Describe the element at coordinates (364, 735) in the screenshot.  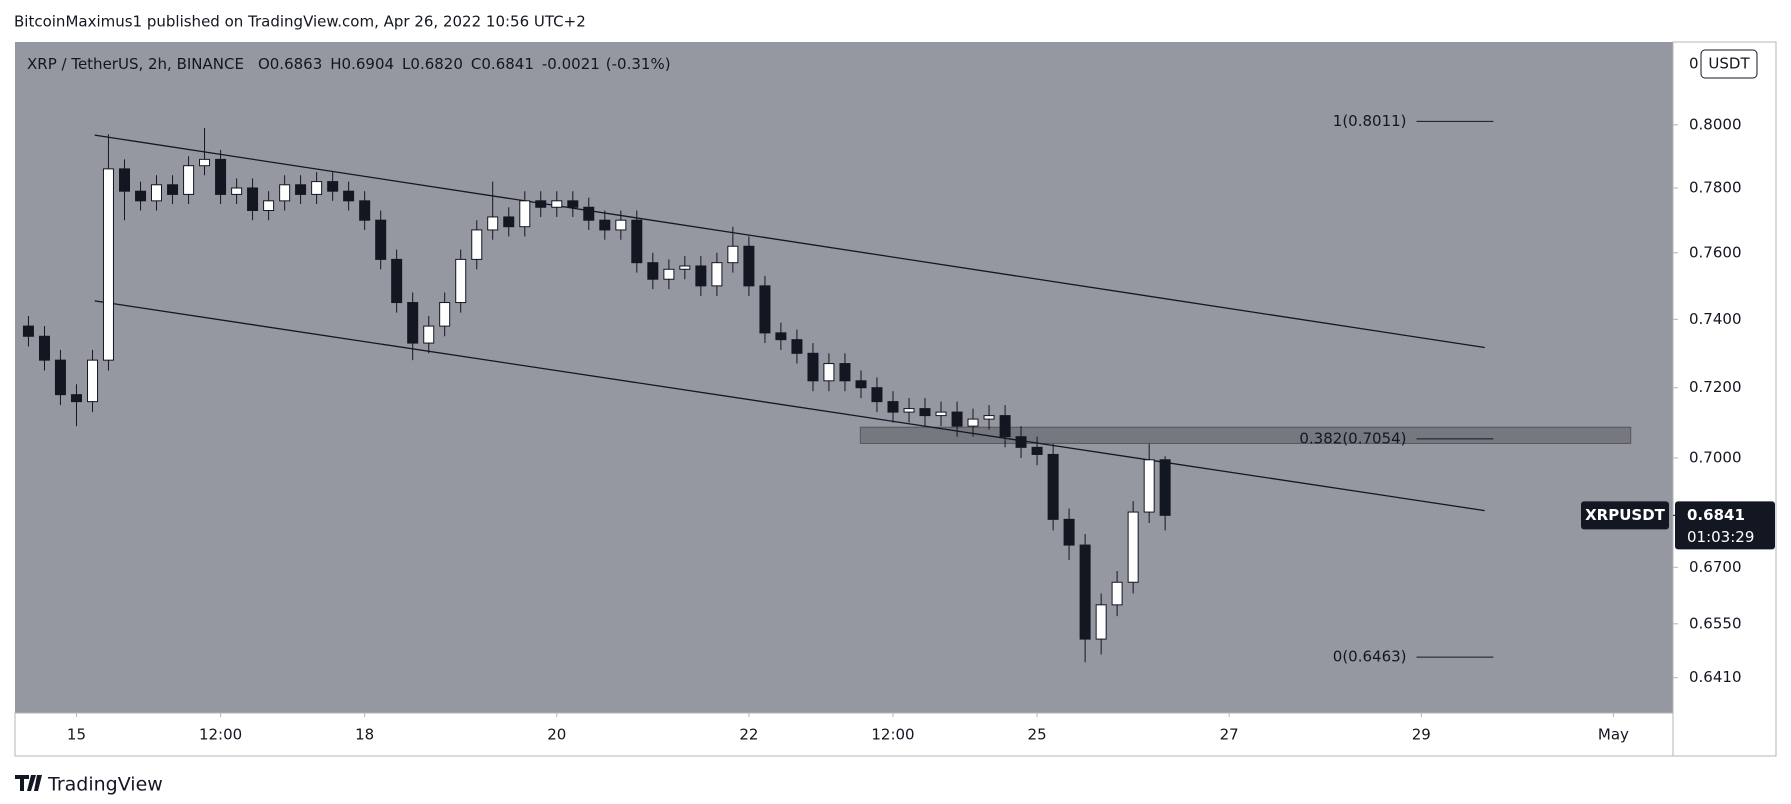
I see `x-tick-label: 18` at that location.